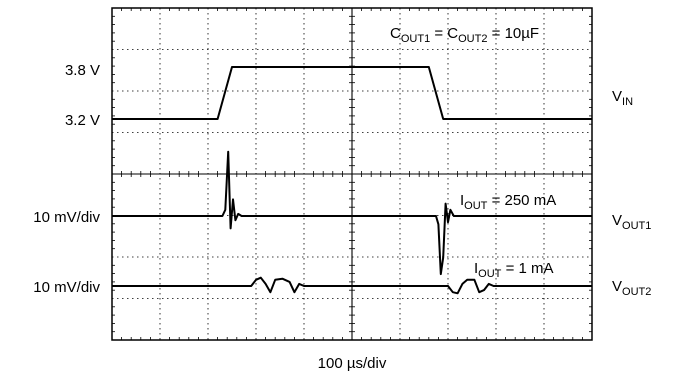  What do you see at coordinates (82, 120) in the screenshot?
I see `v-low-label: 3.2 V` at bounding box center [82, 120].